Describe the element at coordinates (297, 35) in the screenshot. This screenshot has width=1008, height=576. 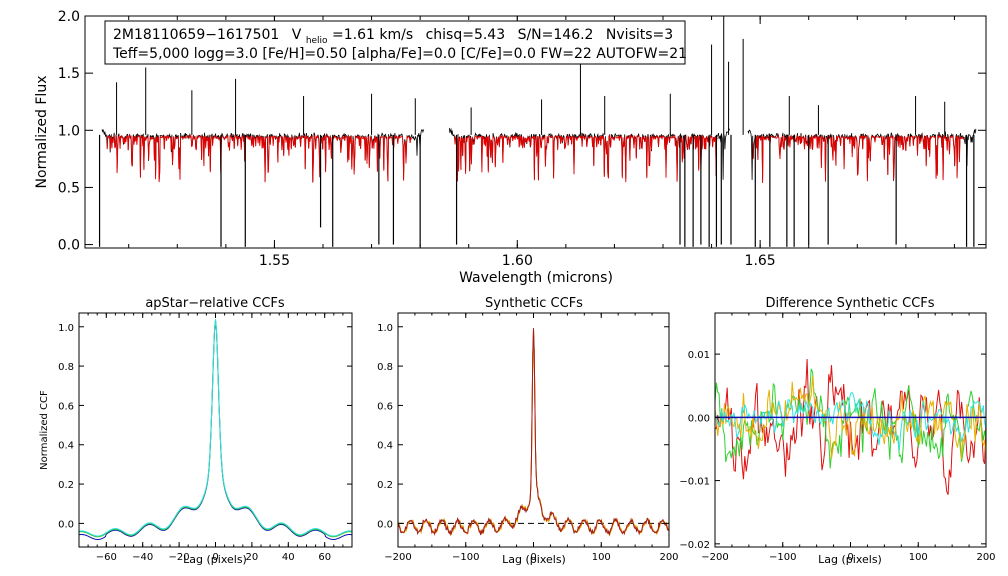
I see `vhelio-label: V` at that location.